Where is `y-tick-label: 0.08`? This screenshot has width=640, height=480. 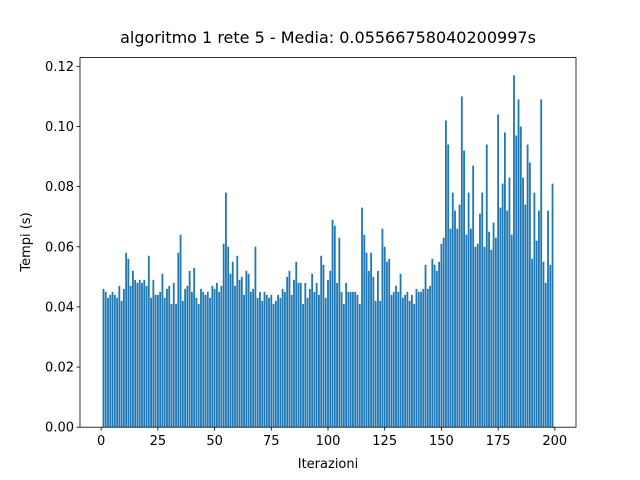
y-tick-label: 0.08 is located at coordinates (59, 187).